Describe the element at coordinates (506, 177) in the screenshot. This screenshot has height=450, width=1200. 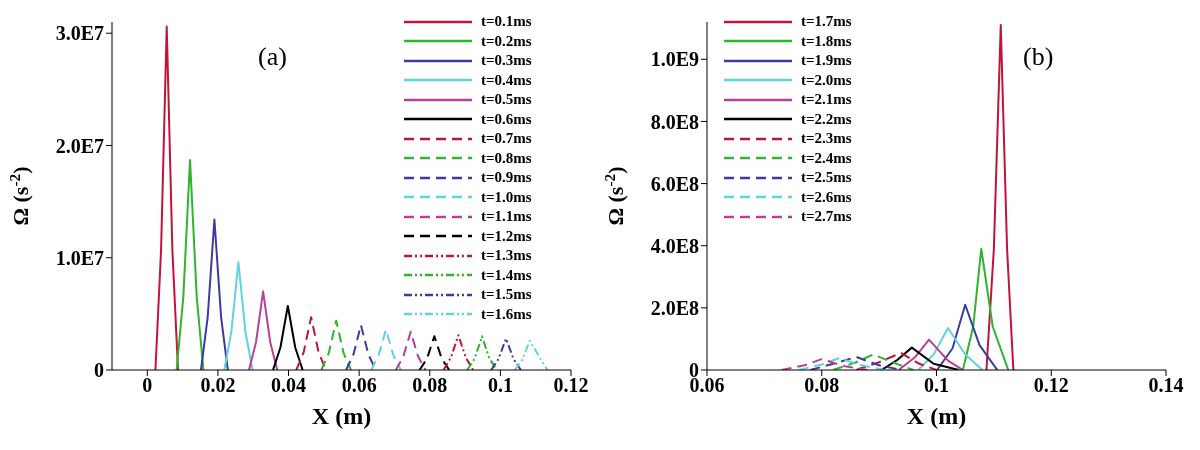
I see `legend-label: t=0.9ms` at that location.